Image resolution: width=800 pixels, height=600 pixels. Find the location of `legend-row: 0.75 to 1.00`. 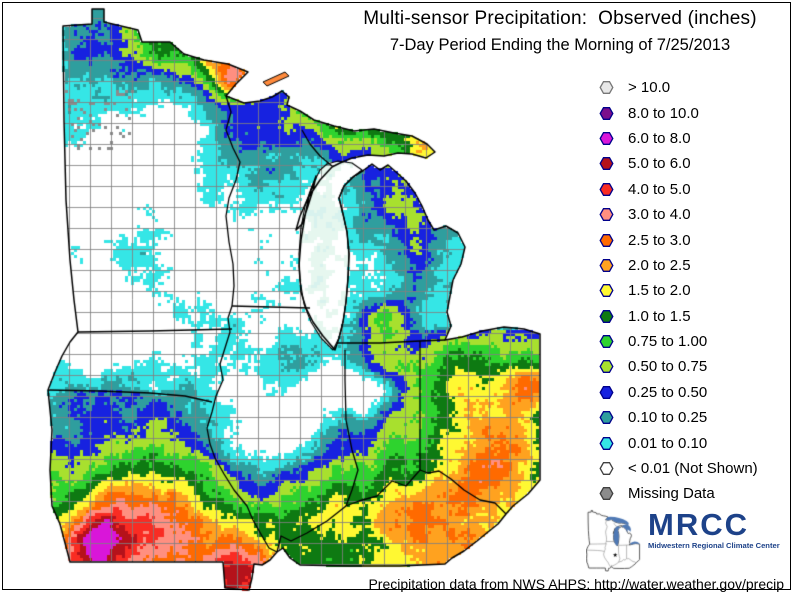

legend-row: 0.75 to 1.00 is located at coordinates (678, 341).